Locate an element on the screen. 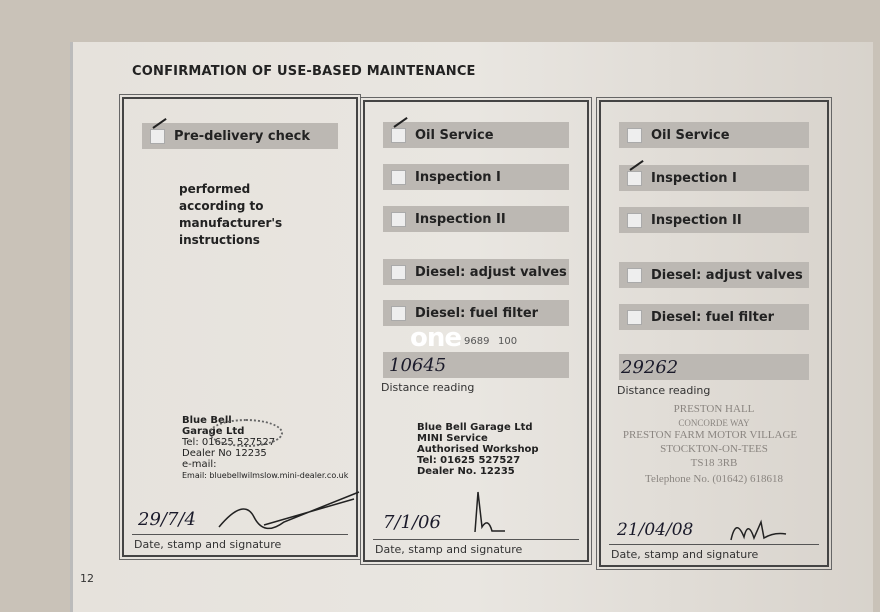  mini-wings-logo is located at coordinates (246, 433).